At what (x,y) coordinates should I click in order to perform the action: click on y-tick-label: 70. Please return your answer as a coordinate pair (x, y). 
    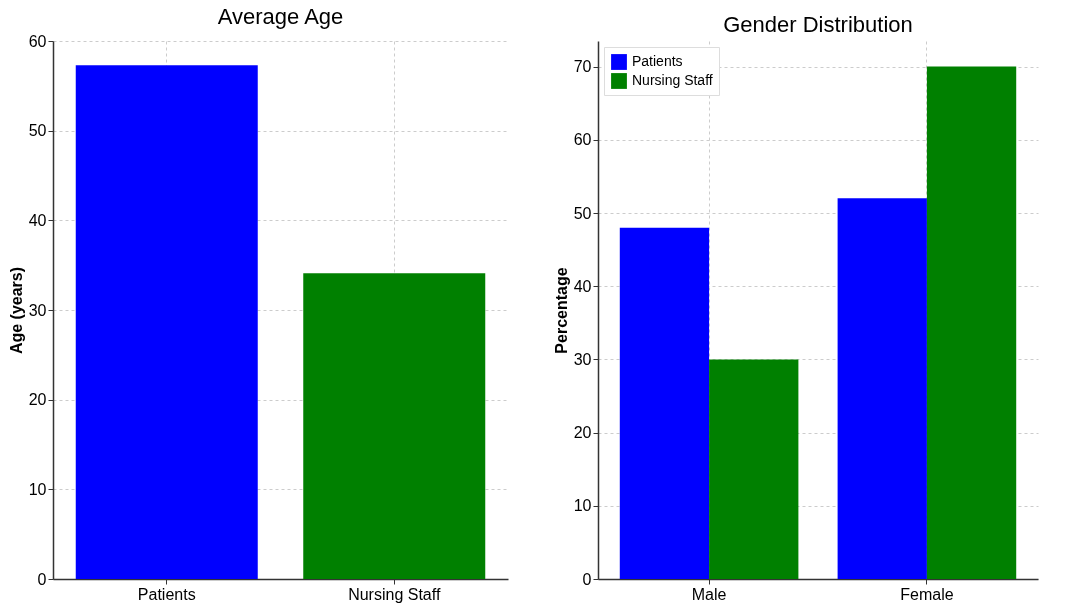
    Looking at the image, I should click on (582, 67).